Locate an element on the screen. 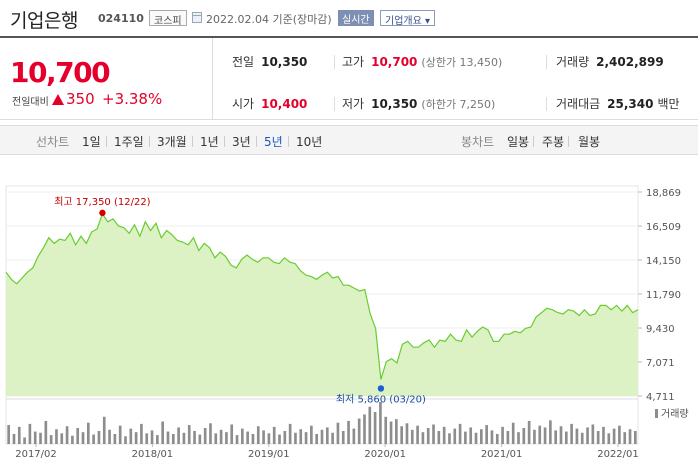 This screenshot has height=476, width=698. tab-3years: 3년 is located at coordinates (241, 142).